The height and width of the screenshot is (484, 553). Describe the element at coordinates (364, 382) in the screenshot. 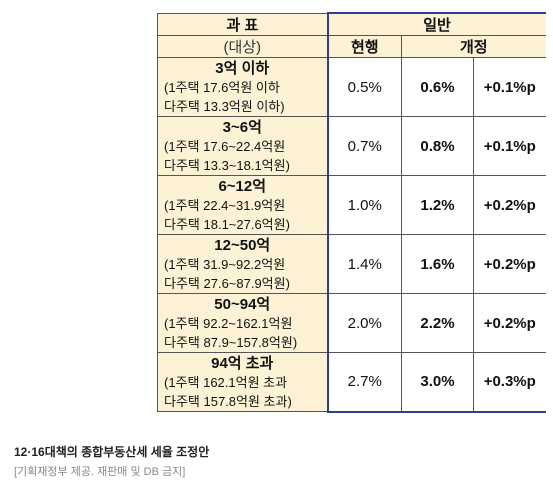

I see `current-rate: 2.7%` at that location.